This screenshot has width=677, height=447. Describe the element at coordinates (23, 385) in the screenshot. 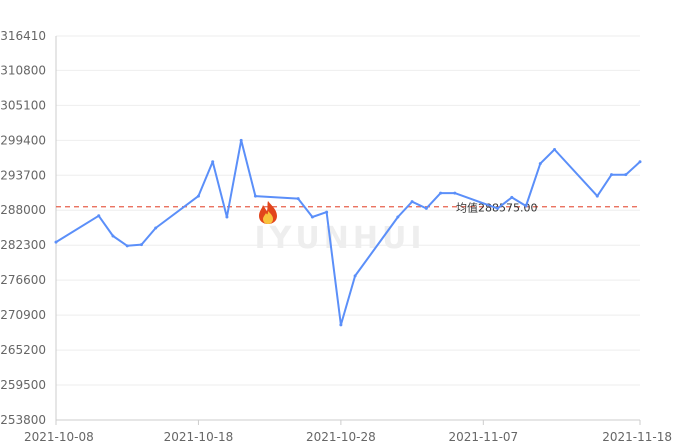

I see `y-tick-label: 259500` at that location.